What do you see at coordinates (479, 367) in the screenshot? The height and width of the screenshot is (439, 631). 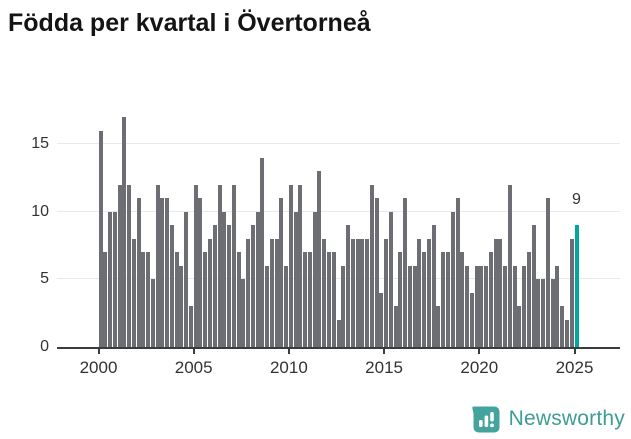 I see `x-tick-label-2020: 2020` at bounding box center [479, 367].